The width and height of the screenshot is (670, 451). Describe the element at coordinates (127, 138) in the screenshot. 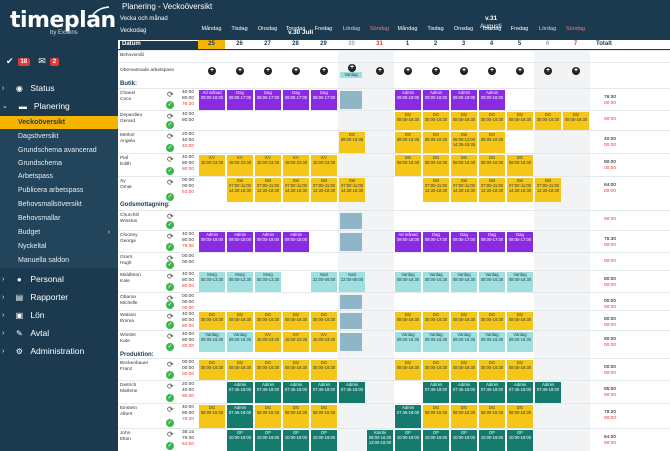

I see `person-name: Merkel Angela` at that location.